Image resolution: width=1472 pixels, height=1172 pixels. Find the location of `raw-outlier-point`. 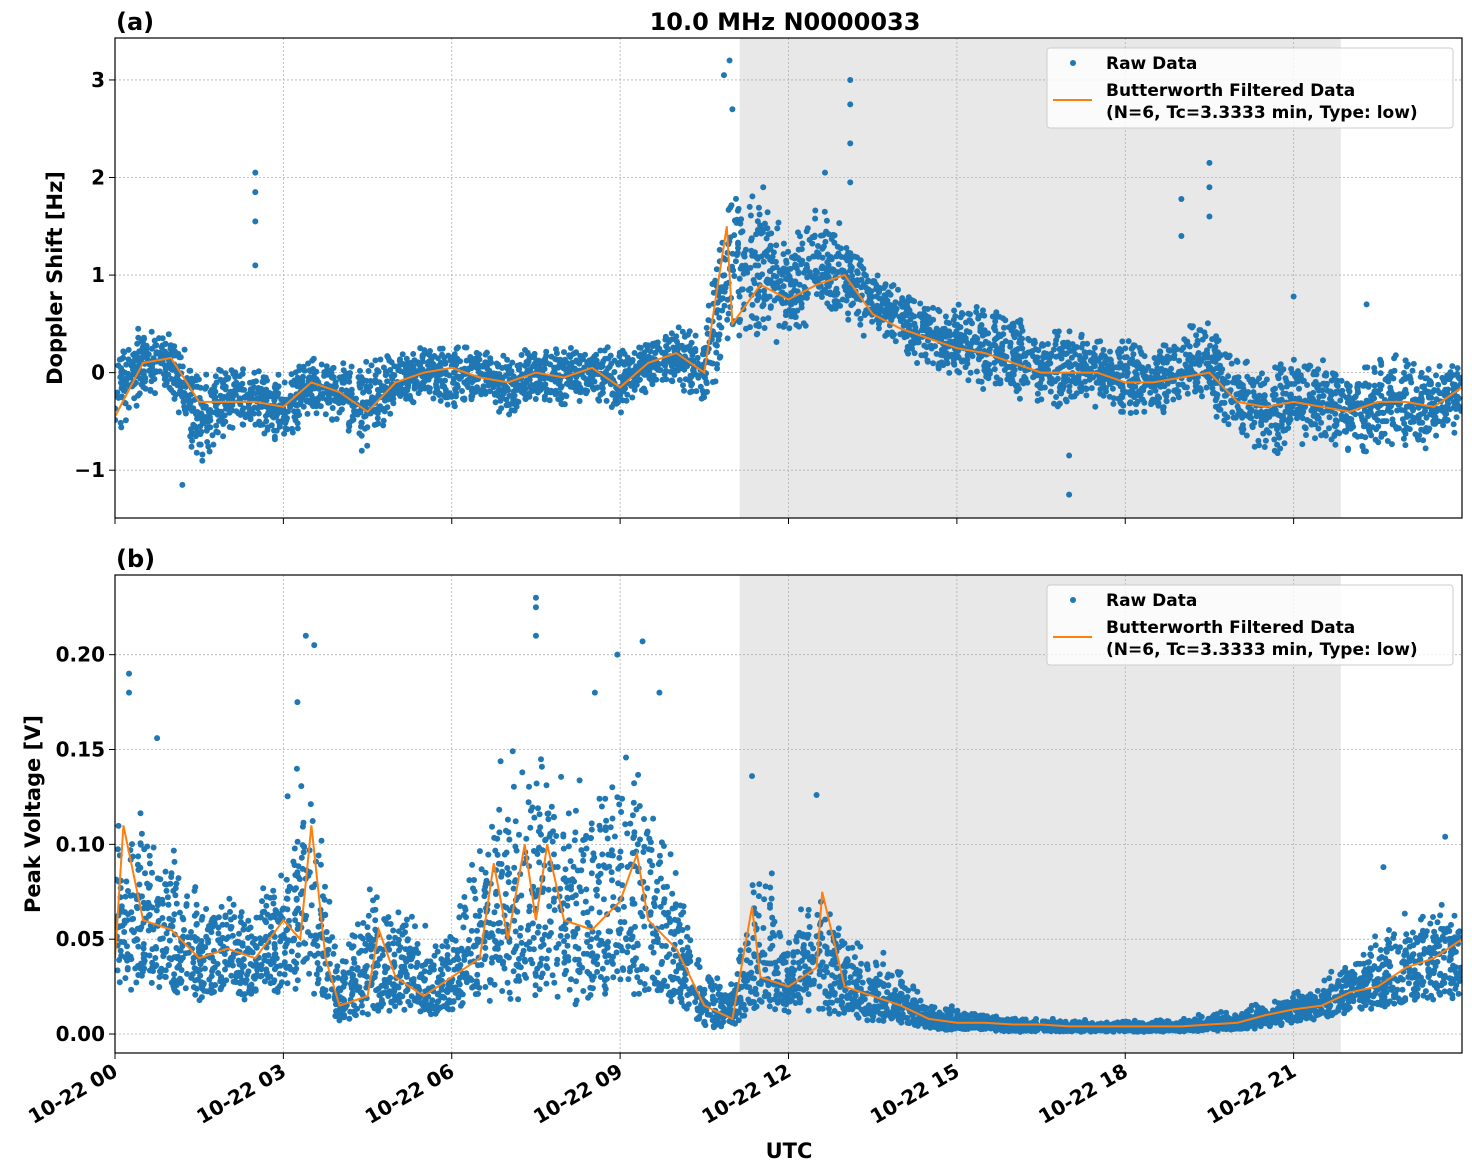

raw-outlier-point is located at coordinates (182, 484).